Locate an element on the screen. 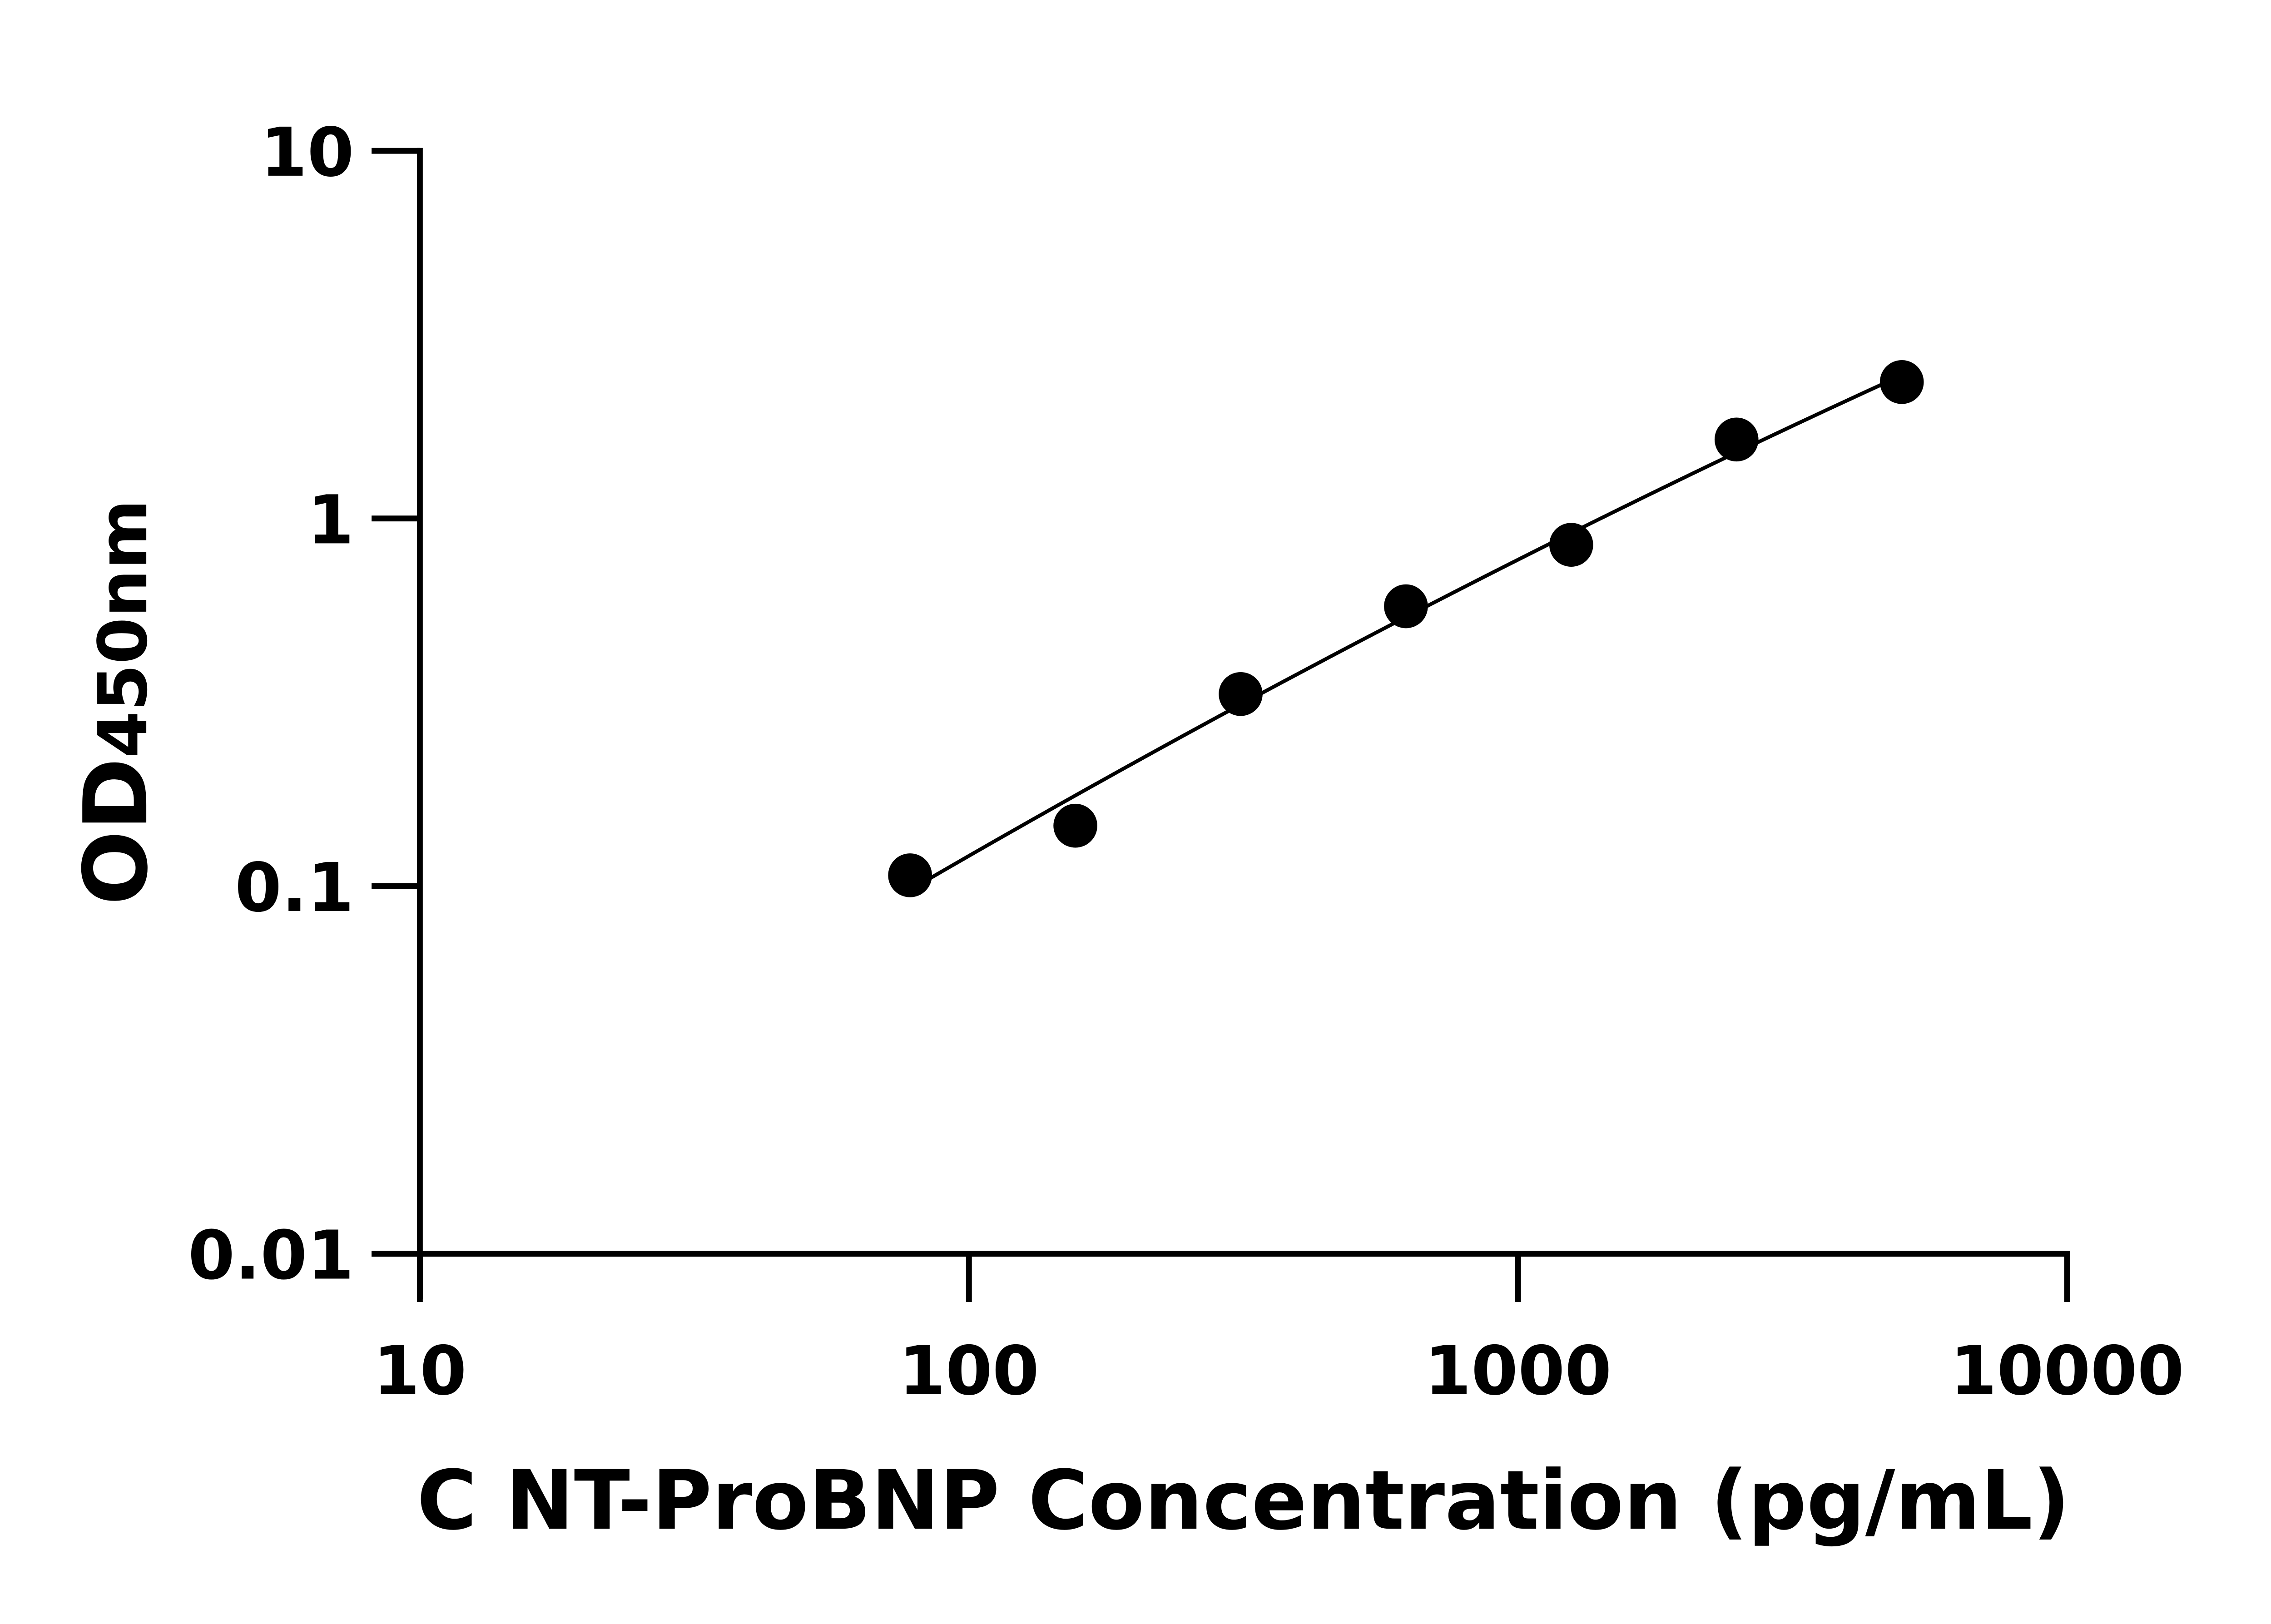  y-tick-label: 10 is located at coordinates (307, 152).